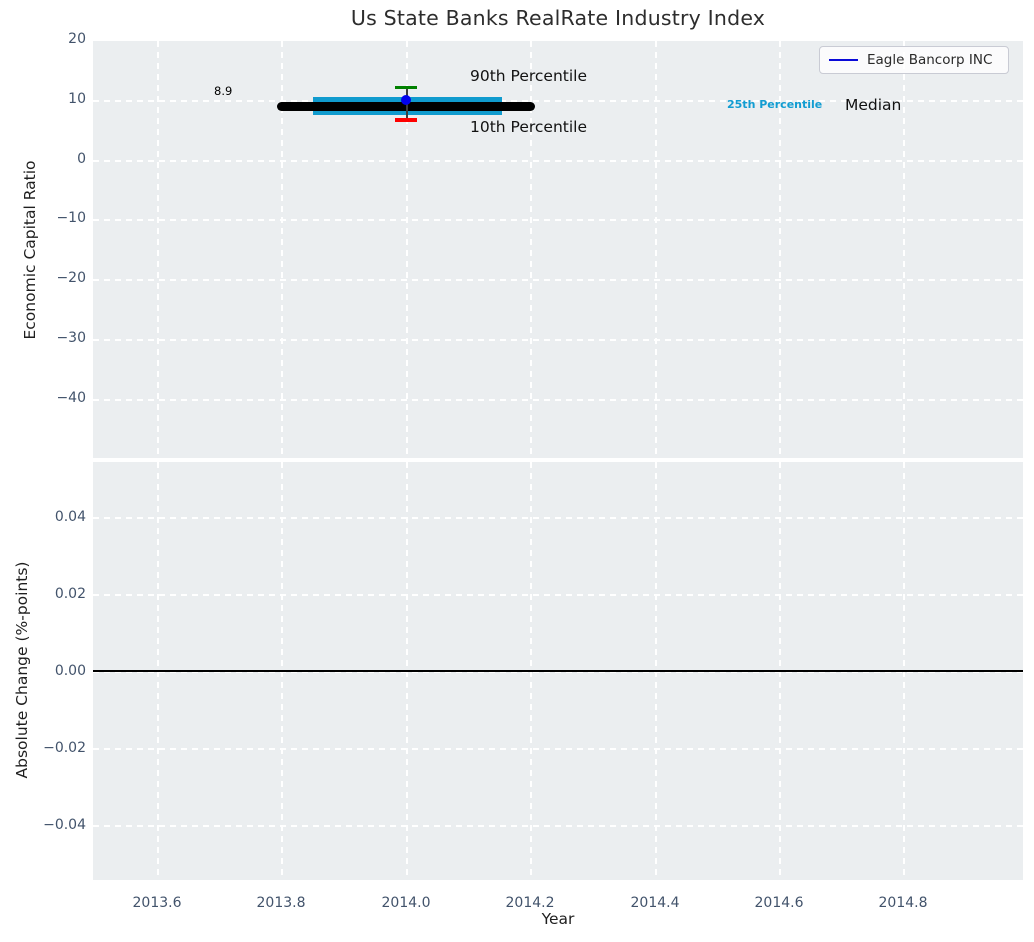 This screenshot has width=1034, height=942. What do you see at coordinates (843, 60) in the screenshot?
I see `legend-line-sample` at bounding box center [843, 60].